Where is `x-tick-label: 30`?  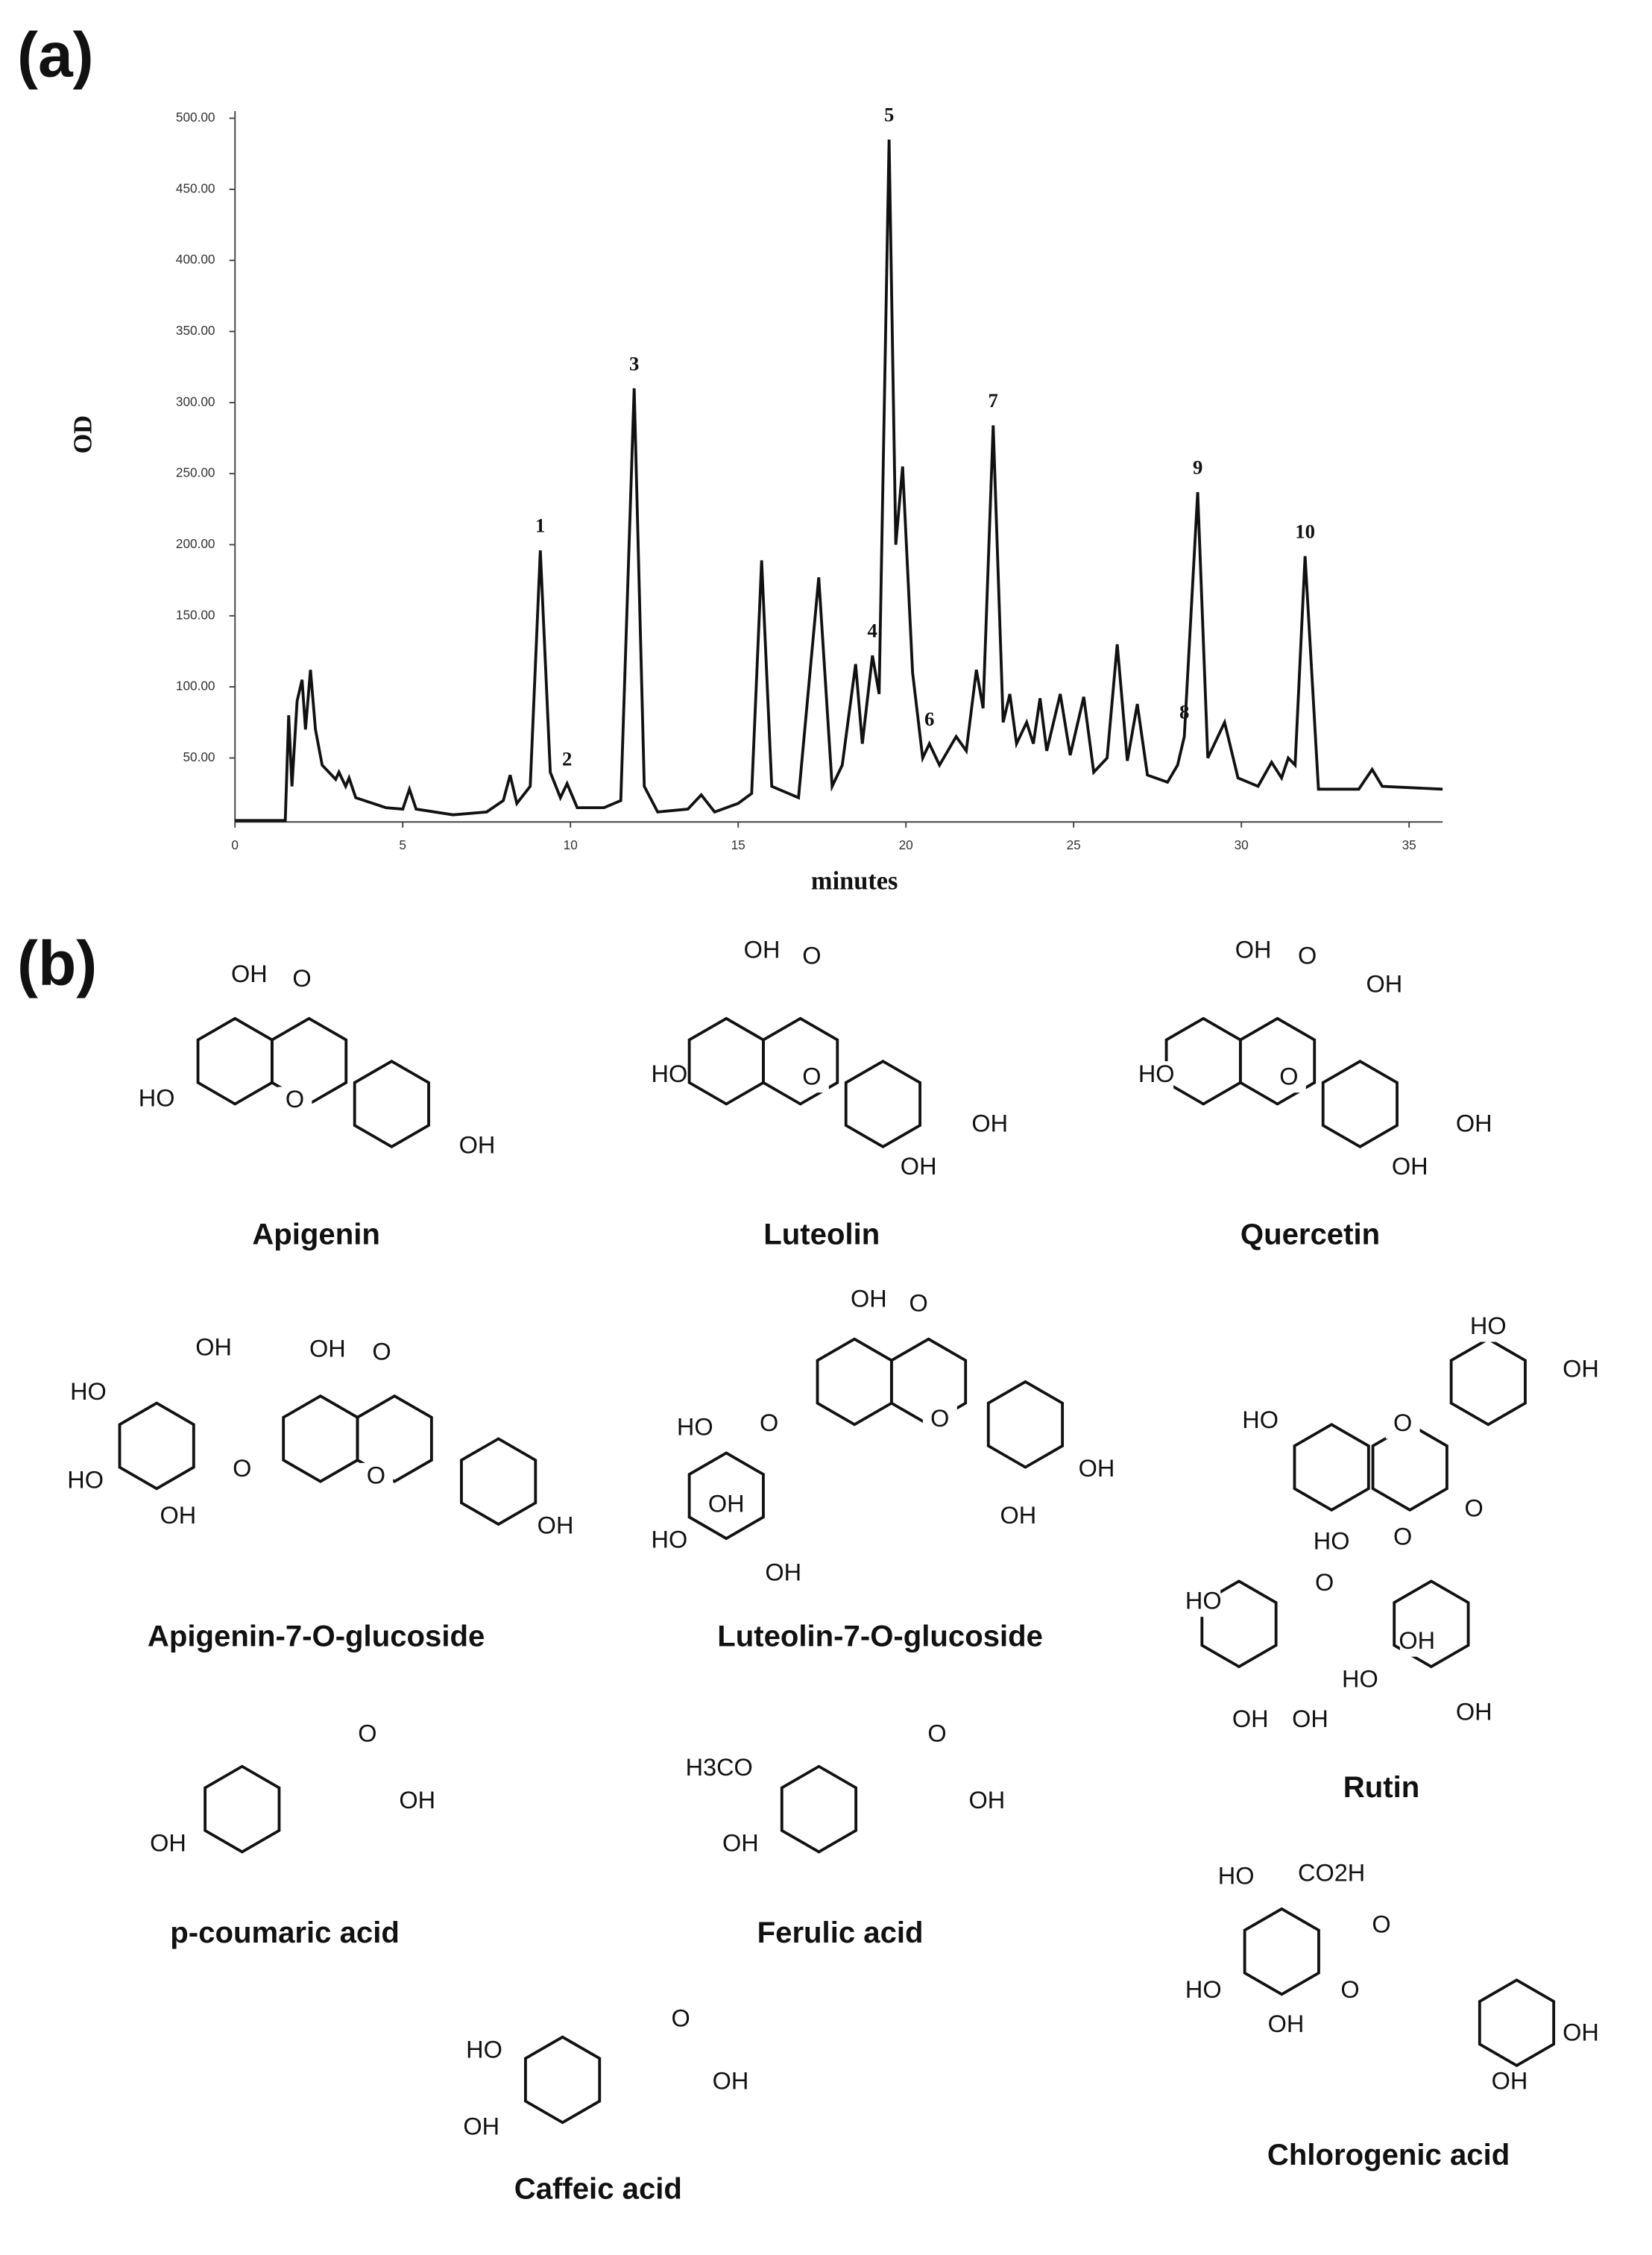 x-tick-label: 30 is located at coordinates (1242, 845).